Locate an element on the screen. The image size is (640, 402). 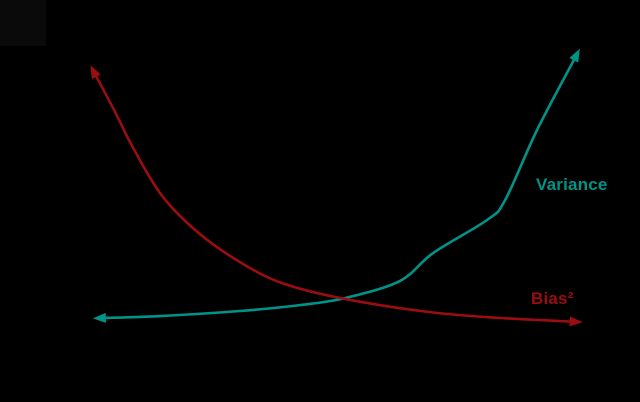
bias-squared-curve-label: Bias² is located at coordinates (552, 298).